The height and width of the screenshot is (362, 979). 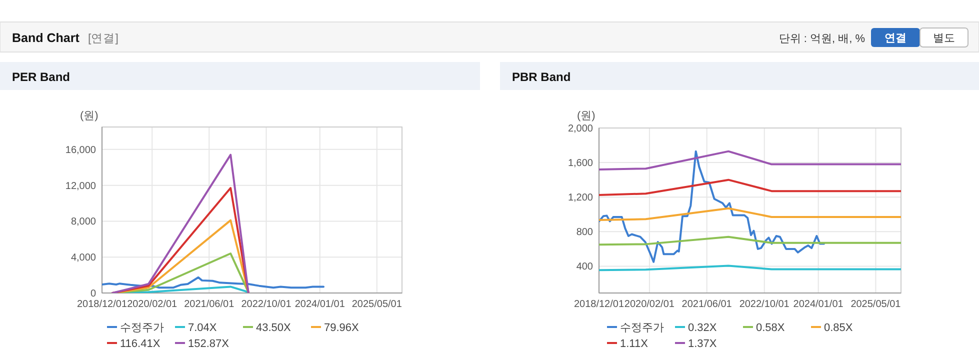 I want to click on legend-label: 1.37X, so click(x=703, y=344).